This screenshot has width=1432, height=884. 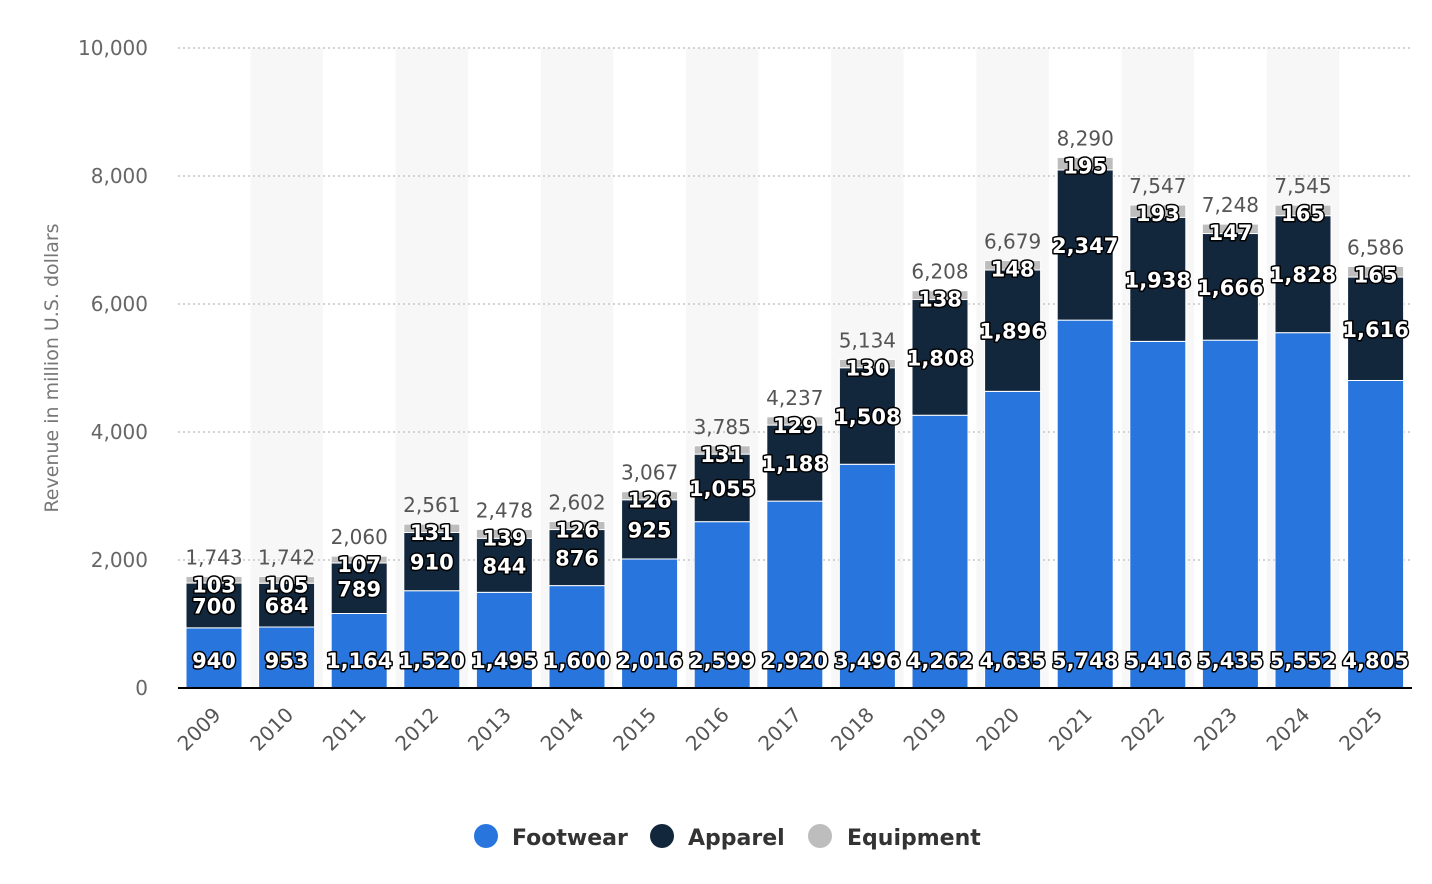 What do you see at coordinates (1375, 661) in the screenshot?
I see `data-label-footwear: 4,805` at bounding box center [1375, 661].